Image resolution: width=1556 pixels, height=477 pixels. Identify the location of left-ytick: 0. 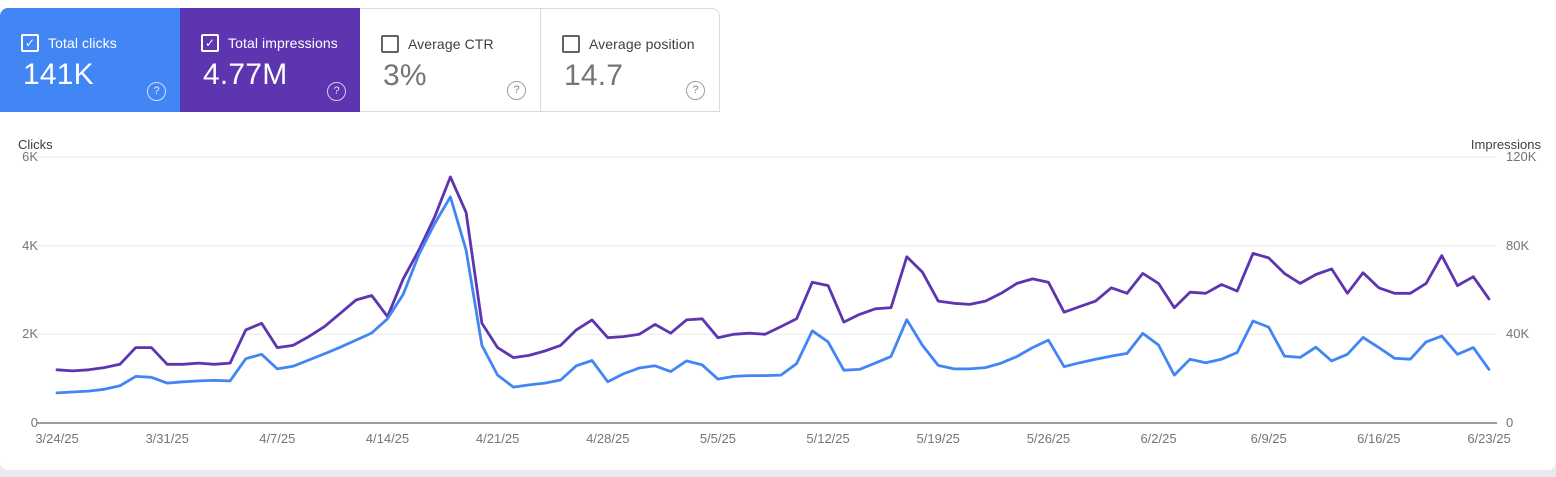
(34, 422).